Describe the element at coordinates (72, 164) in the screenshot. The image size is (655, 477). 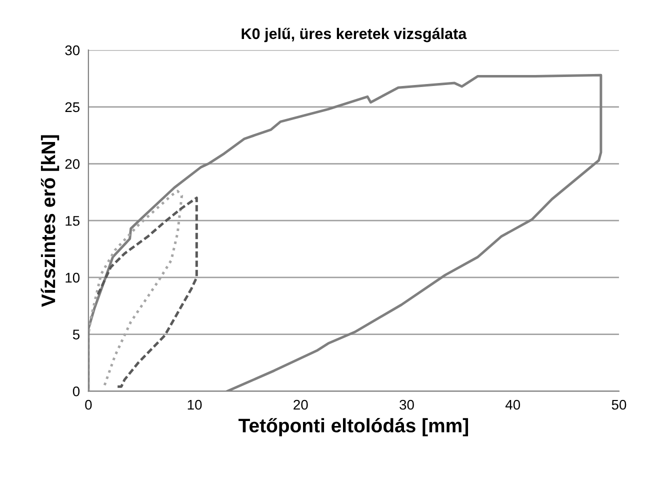
I see `y-tick-label: 20` at that location.